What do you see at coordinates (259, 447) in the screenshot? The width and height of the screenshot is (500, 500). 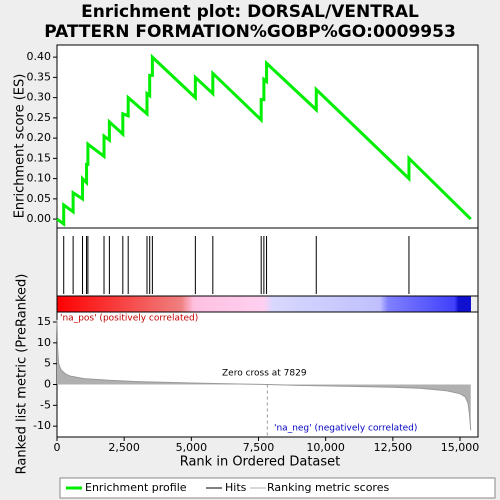 I see `x-tick-label: 7,500` at bounding box center [259, 447].